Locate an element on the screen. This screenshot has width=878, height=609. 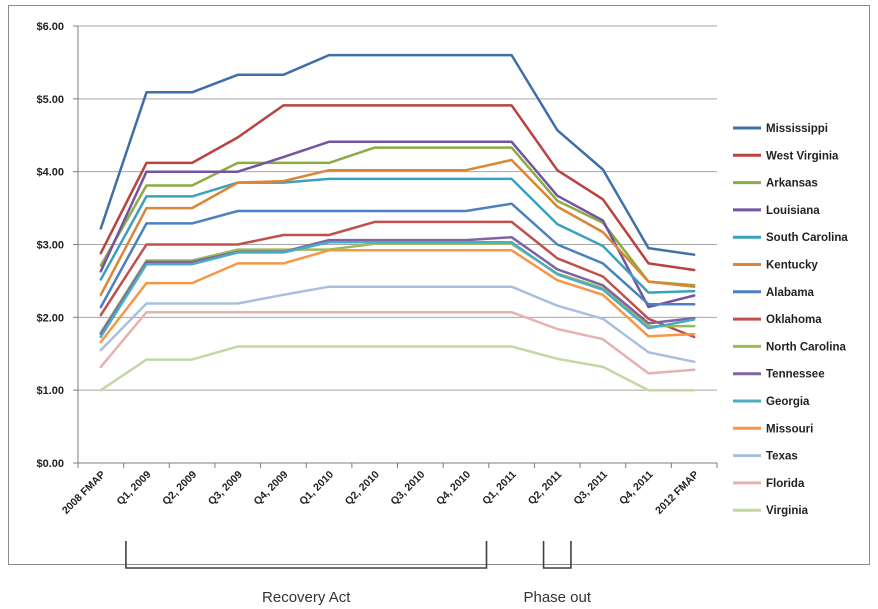
legend-label: Georgia is located at coordinates (788, 402).